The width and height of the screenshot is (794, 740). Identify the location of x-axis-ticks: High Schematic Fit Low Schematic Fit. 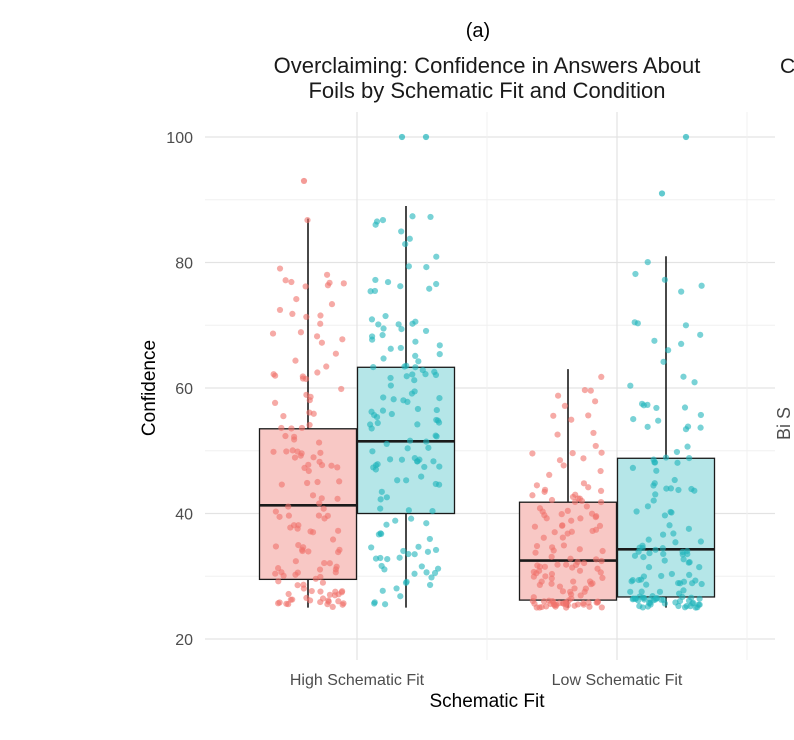
(486, 680).